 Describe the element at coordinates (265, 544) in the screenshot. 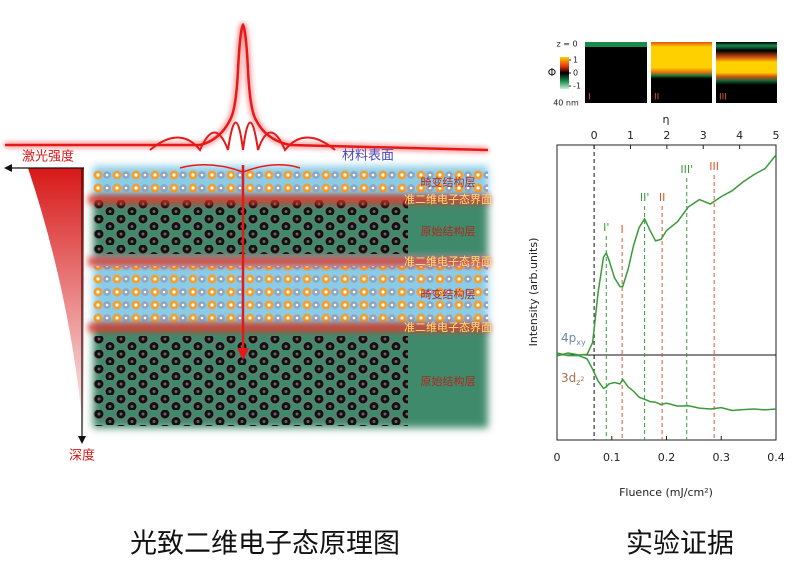

I see `caption: 光致二维电子态原理图` at that location.